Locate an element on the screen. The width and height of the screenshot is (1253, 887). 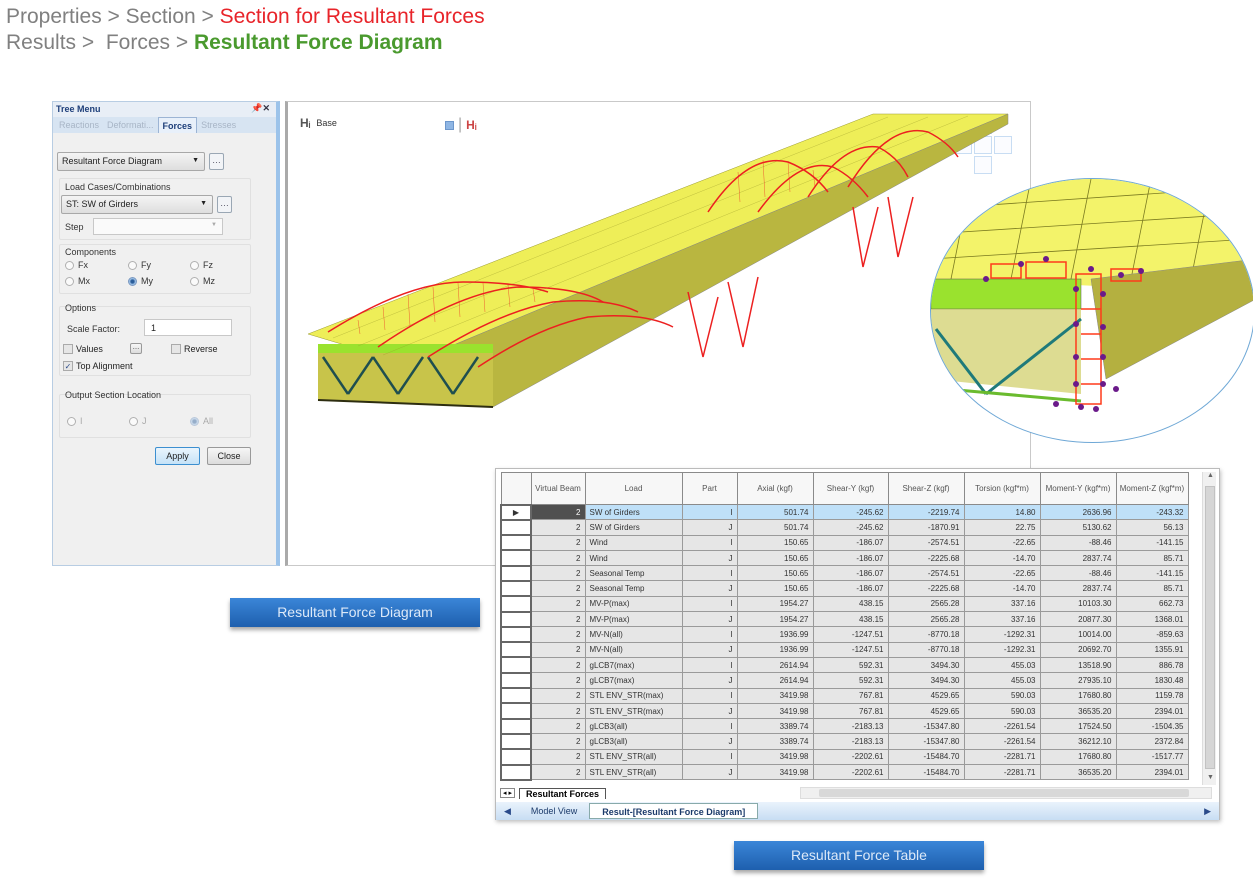
col-part: Part is located at coordinates (709, 488).